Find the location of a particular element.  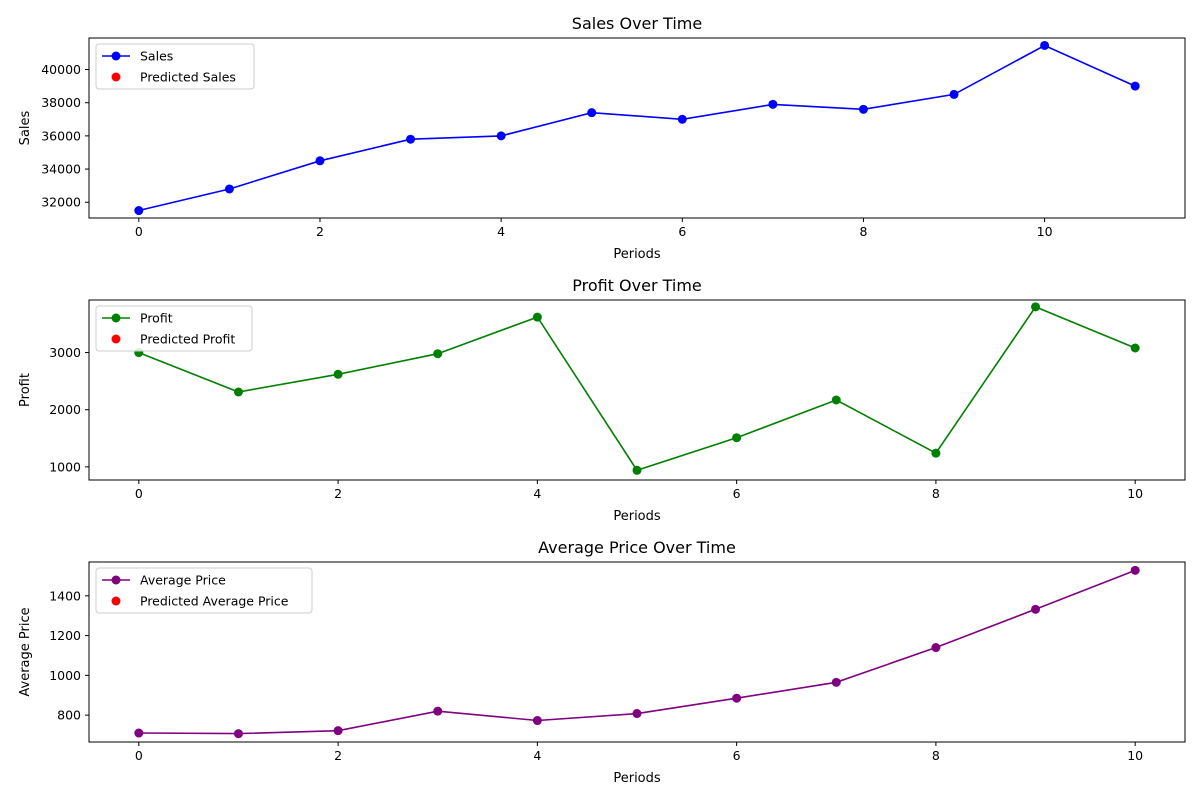

chart-title: Sales Over Time is located at coordinates (637, 23).